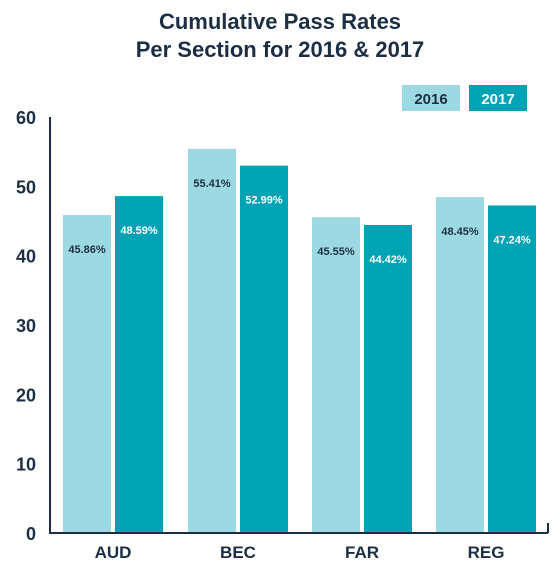  What do you see at coordinates (512, 369) in the screenshot?
I see `bar-reg-2017` at bounding box center [512, 369].